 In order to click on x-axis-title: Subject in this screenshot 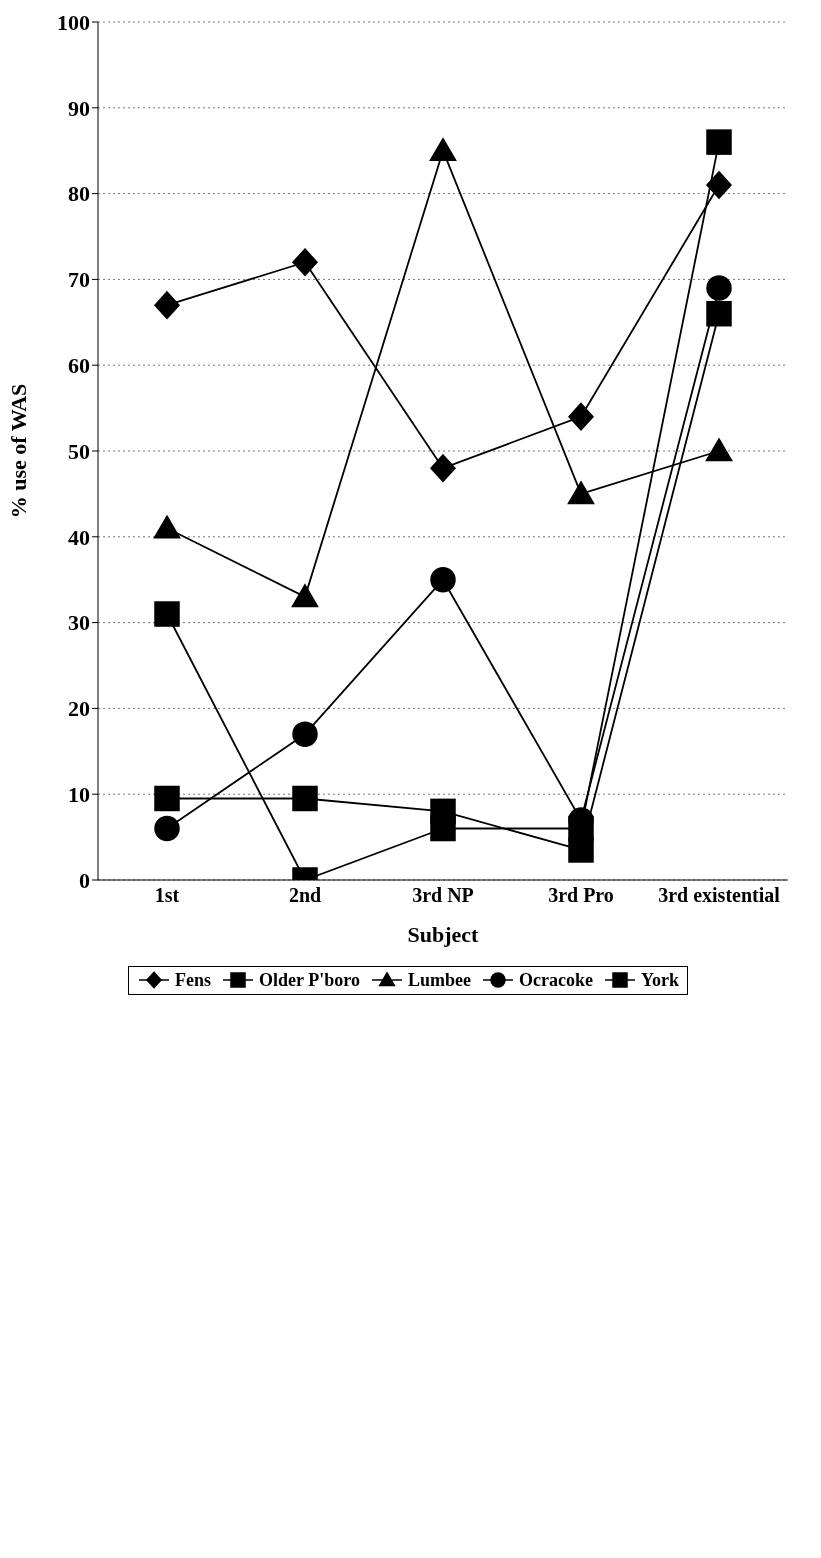, I will do `click(443, 934)`.